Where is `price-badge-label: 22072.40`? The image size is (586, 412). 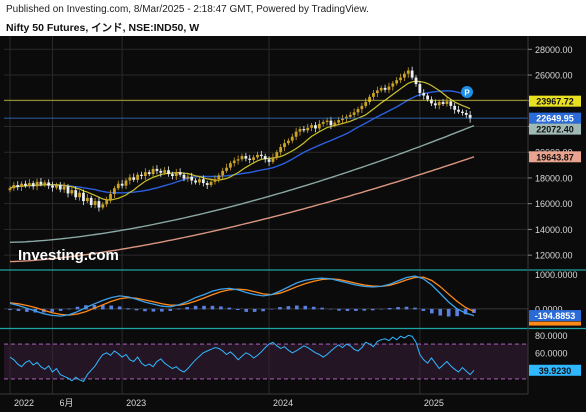
price-badge-label: 22072.40 is located at coordinates (555, 130).